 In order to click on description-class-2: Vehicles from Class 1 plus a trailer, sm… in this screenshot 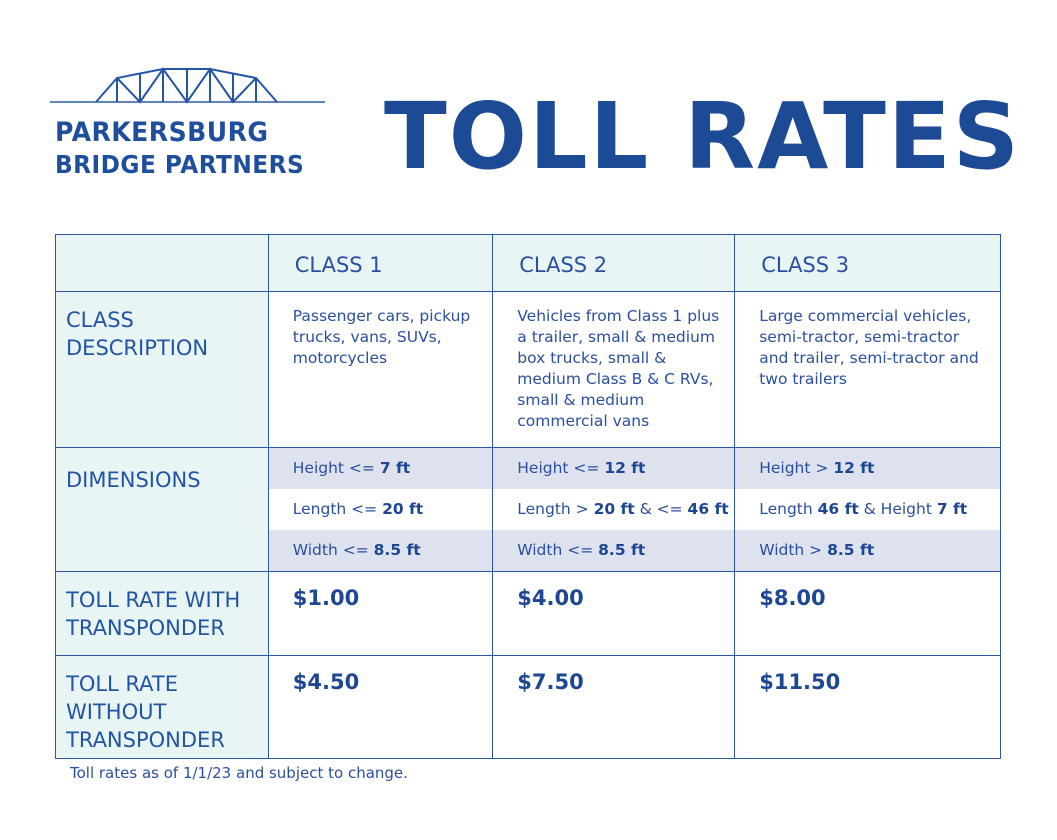, I will do `click(614, 369)`.